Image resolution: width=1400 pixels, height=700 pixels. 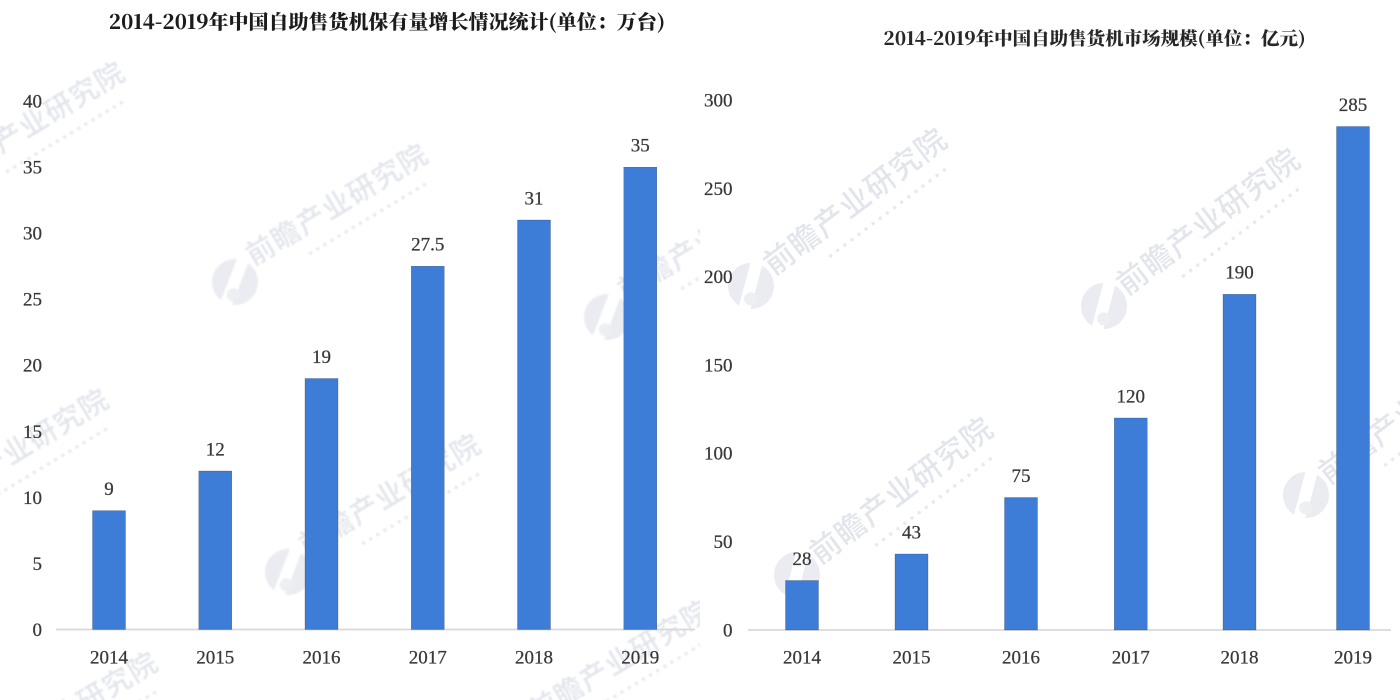 What do you see at coordinates (427, 245) in the screenshot?
I see `svg-text: 27.5` at bounding box center [427, 245].